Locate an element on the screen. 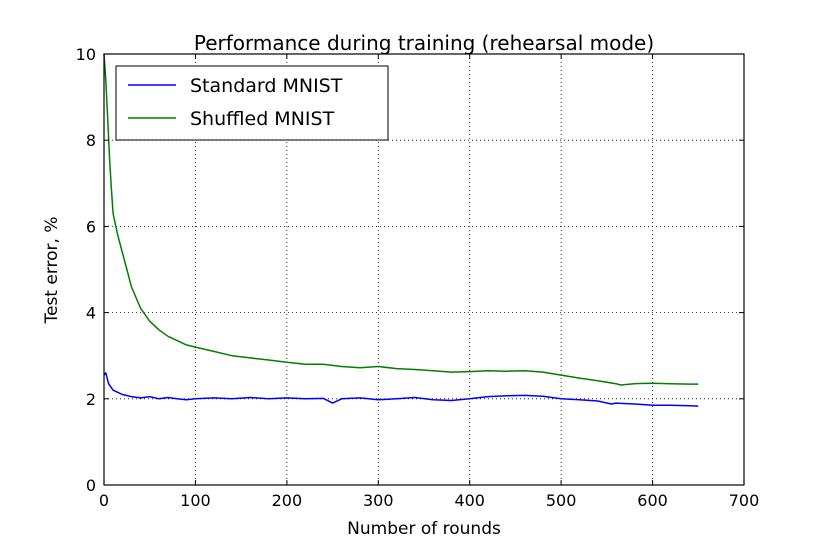 This screenshot has height=554, width=830. y-tick-label: 8 is located at coordinates (91, 140).